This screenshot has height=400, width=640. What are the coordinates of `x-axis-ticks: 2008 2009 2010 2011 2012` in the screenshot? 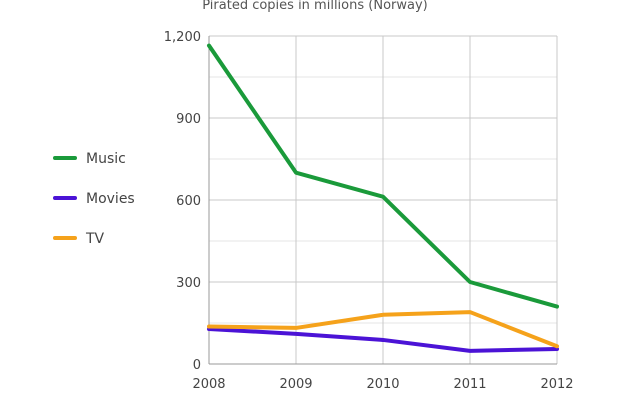 It's located at (382, 384).